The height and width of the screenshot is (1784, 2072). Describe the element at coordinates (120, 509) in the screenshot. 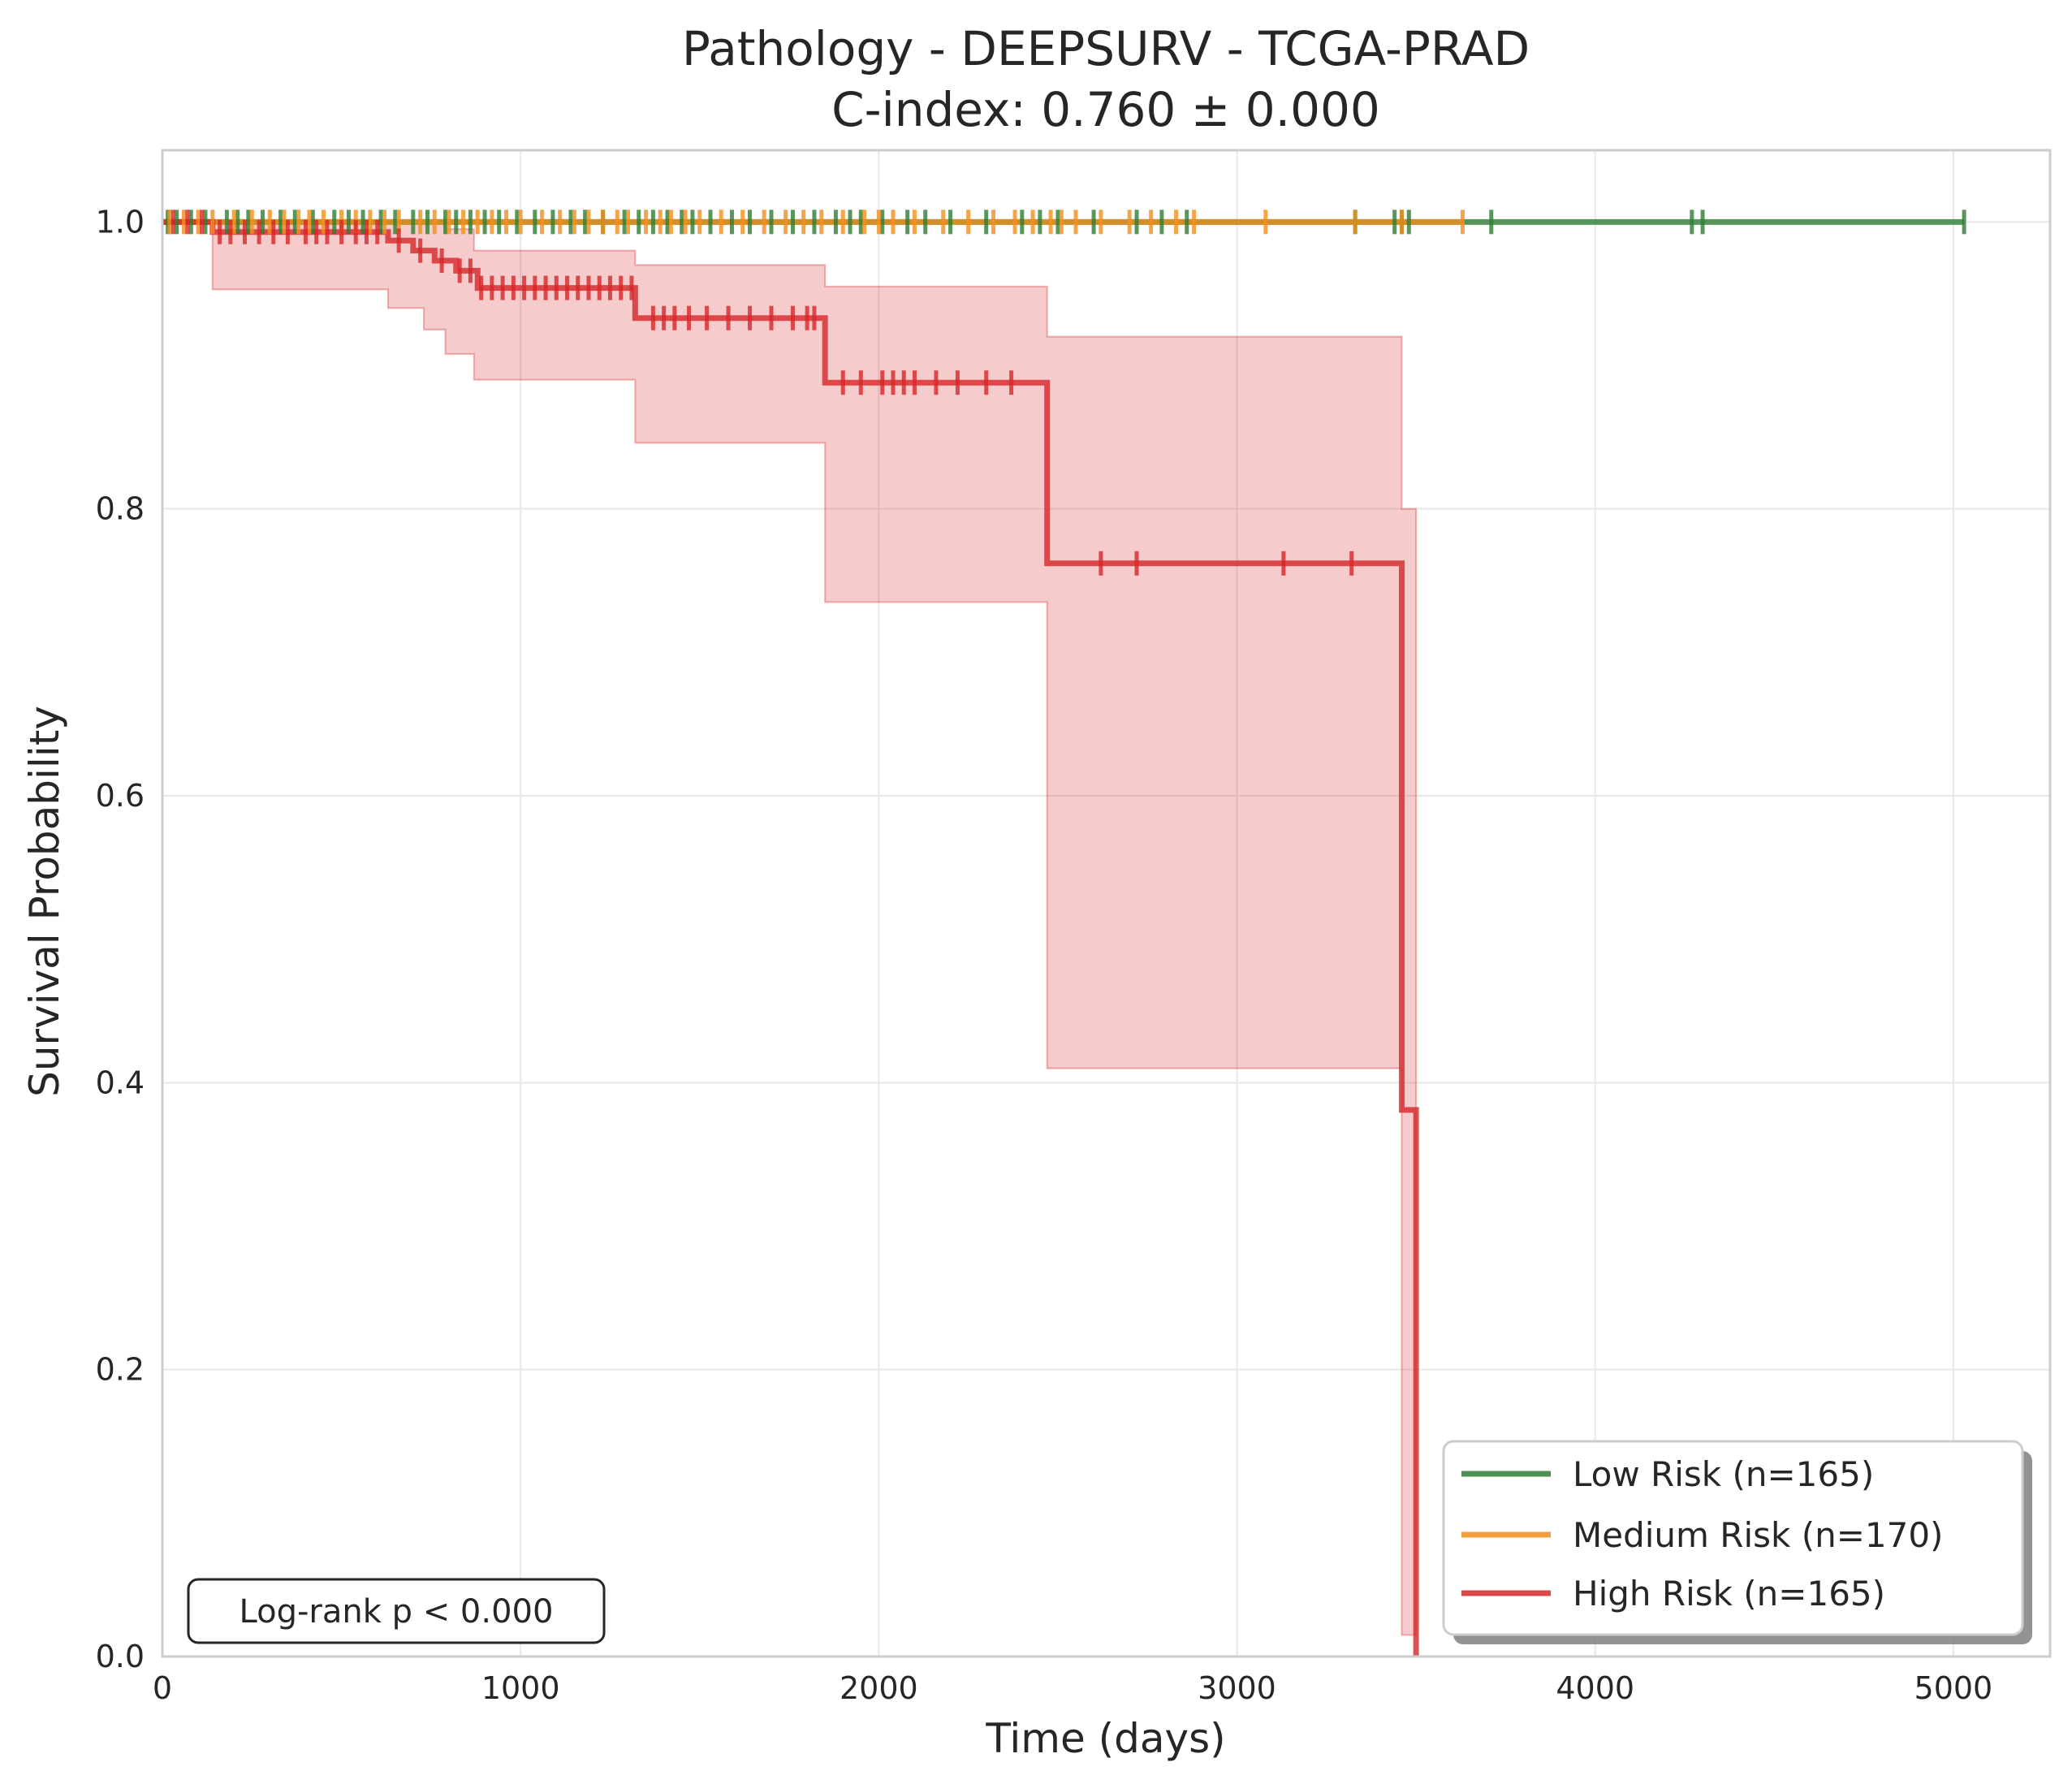

I see `y-tick-label: 0.8` at that location.